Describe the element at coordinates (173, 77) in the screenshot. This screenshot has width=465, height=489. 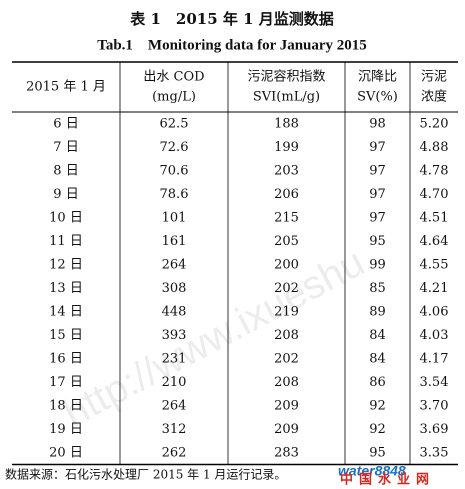
I see `header-cell: 出水 COD` at that location.